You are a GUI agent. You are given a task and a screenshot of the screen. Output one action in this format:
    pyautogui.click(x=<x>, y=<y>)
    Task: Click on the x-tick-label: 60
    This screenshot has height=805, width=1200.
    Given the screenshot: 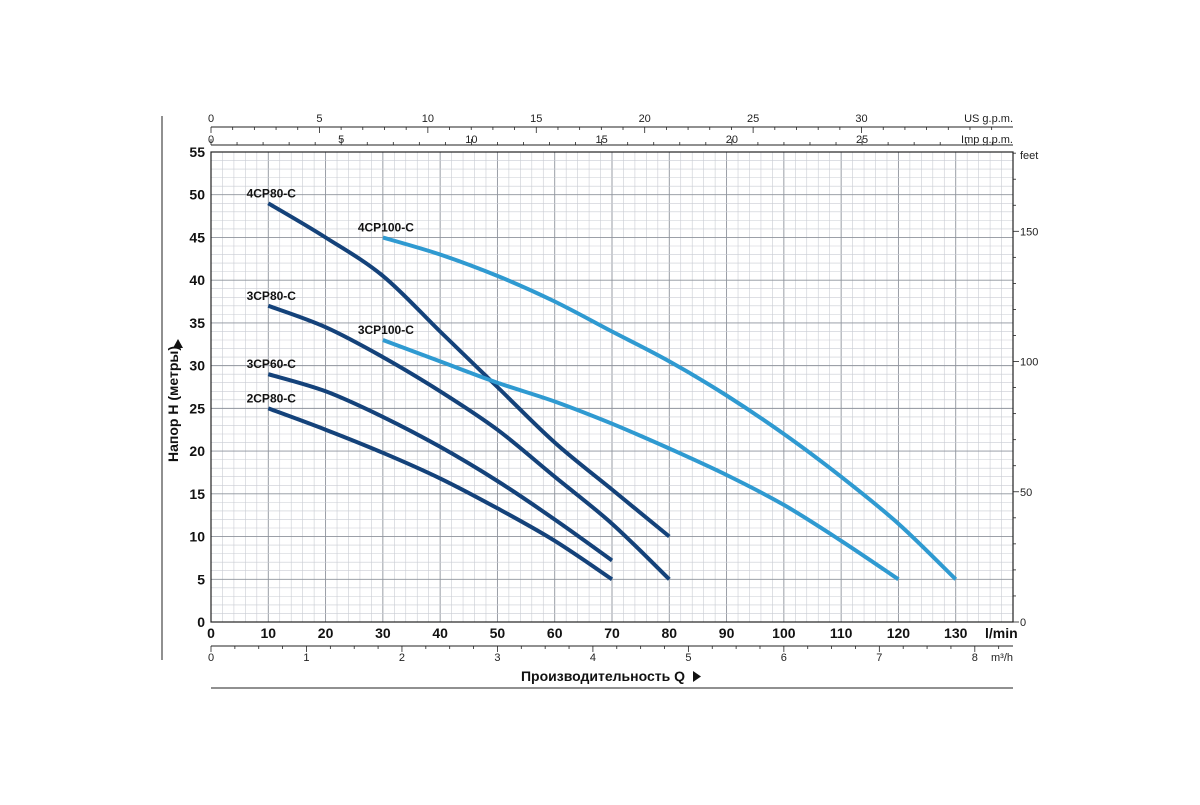 What is the action you would take?
    pyautogui.click(x=555, y=633)
    